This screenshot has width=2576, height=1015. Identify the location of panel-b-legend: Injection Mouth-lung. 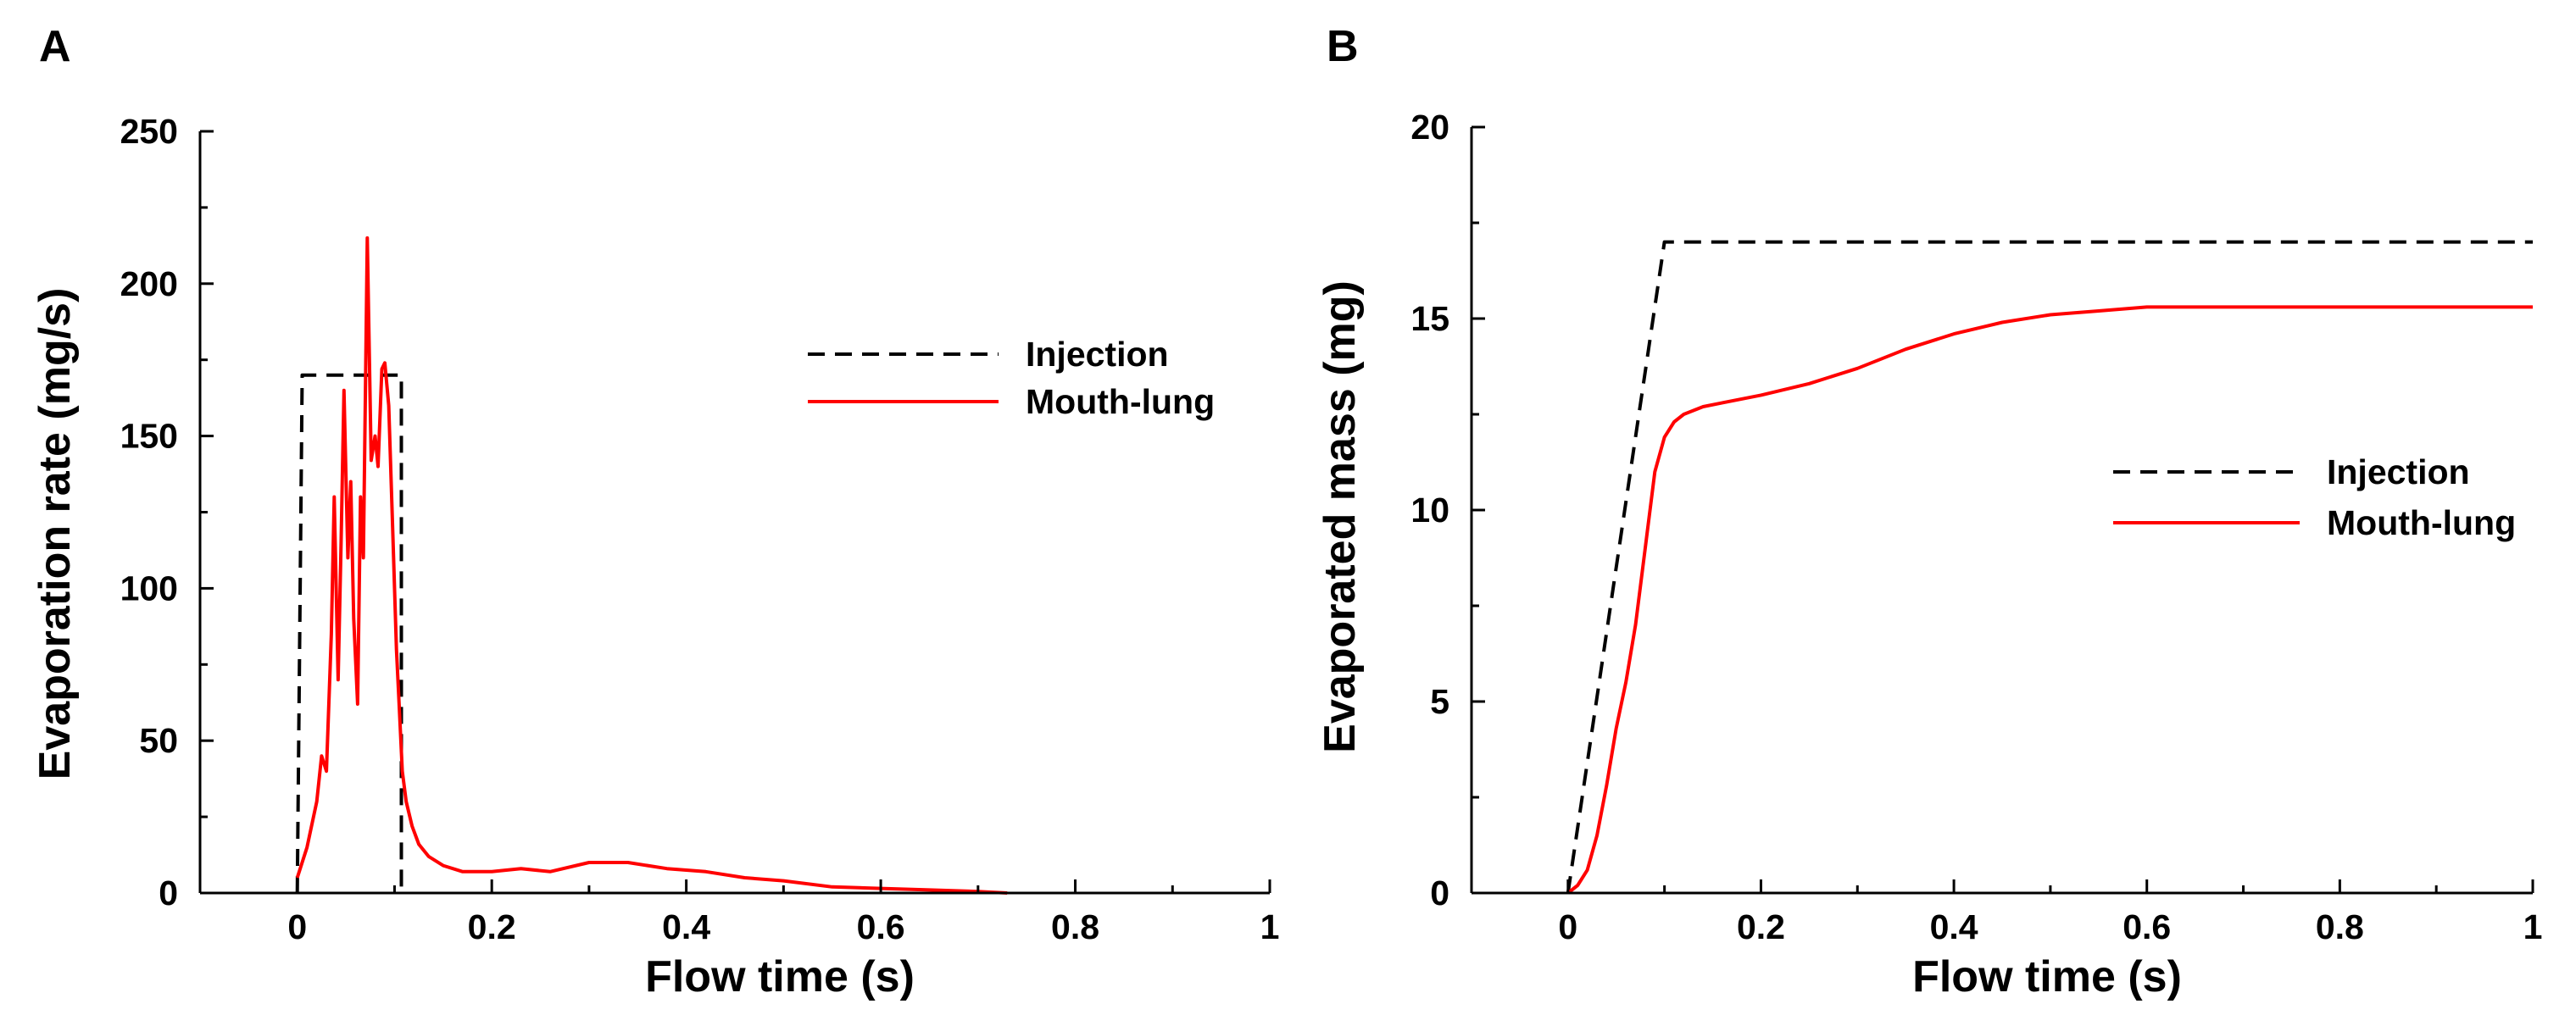
(2314, 497).